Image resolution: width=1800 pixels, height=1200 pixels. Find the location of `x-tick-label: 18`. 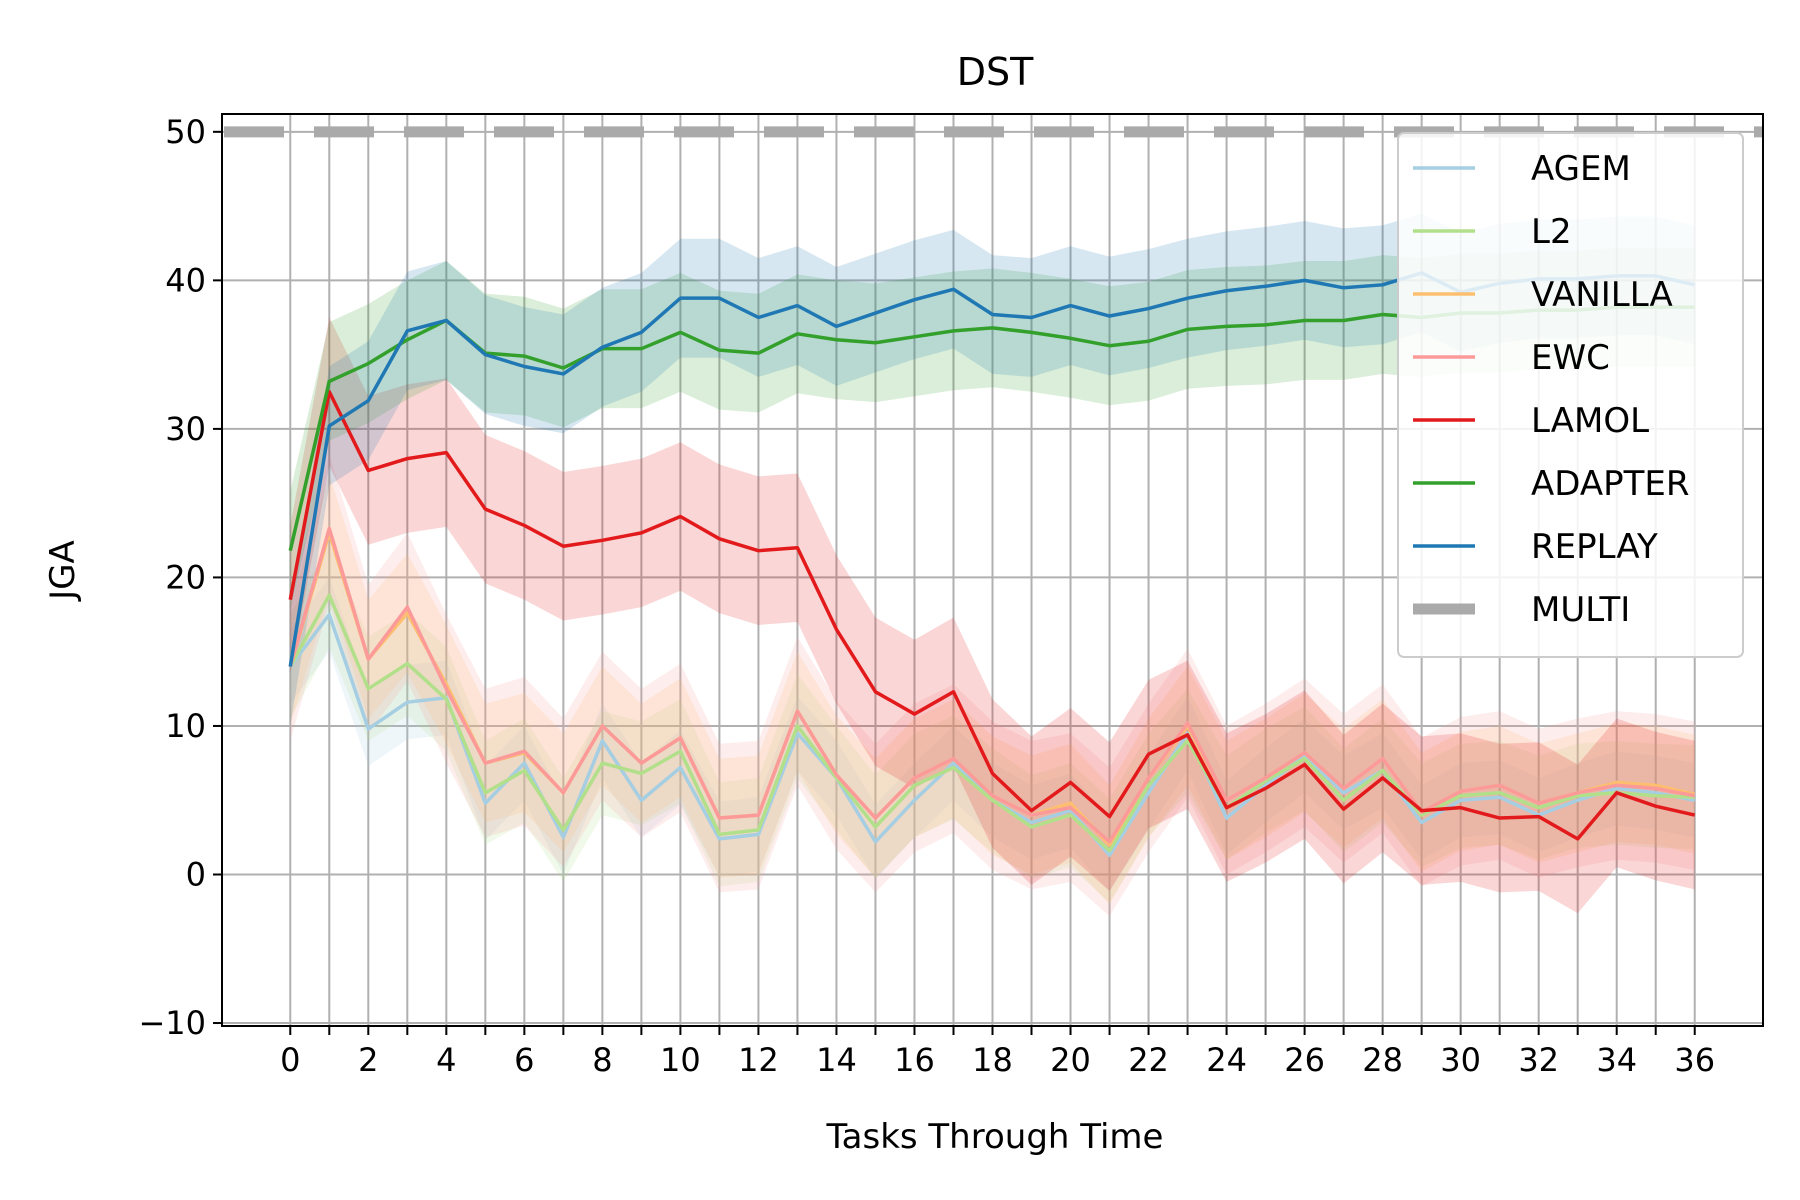

x-tick-label: 18 is located at coordinates (992, 1060).